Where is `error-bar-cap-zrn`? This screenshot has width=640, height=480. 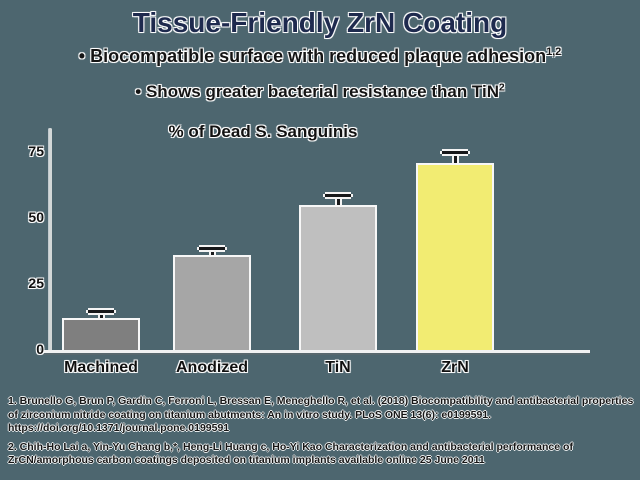 error-bar-cap-zrn is located at coordinates (455, 152).